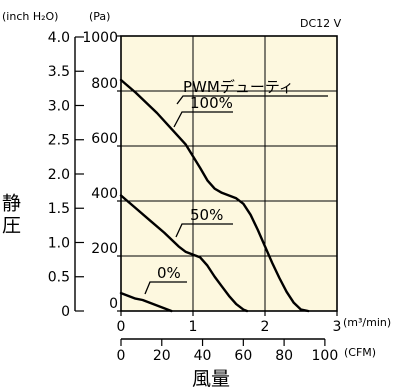 The image size is (397, 387). Describe the element at coordinates (104, 249) in the screenshot. I see `pa-tick-label: 200` at that location.